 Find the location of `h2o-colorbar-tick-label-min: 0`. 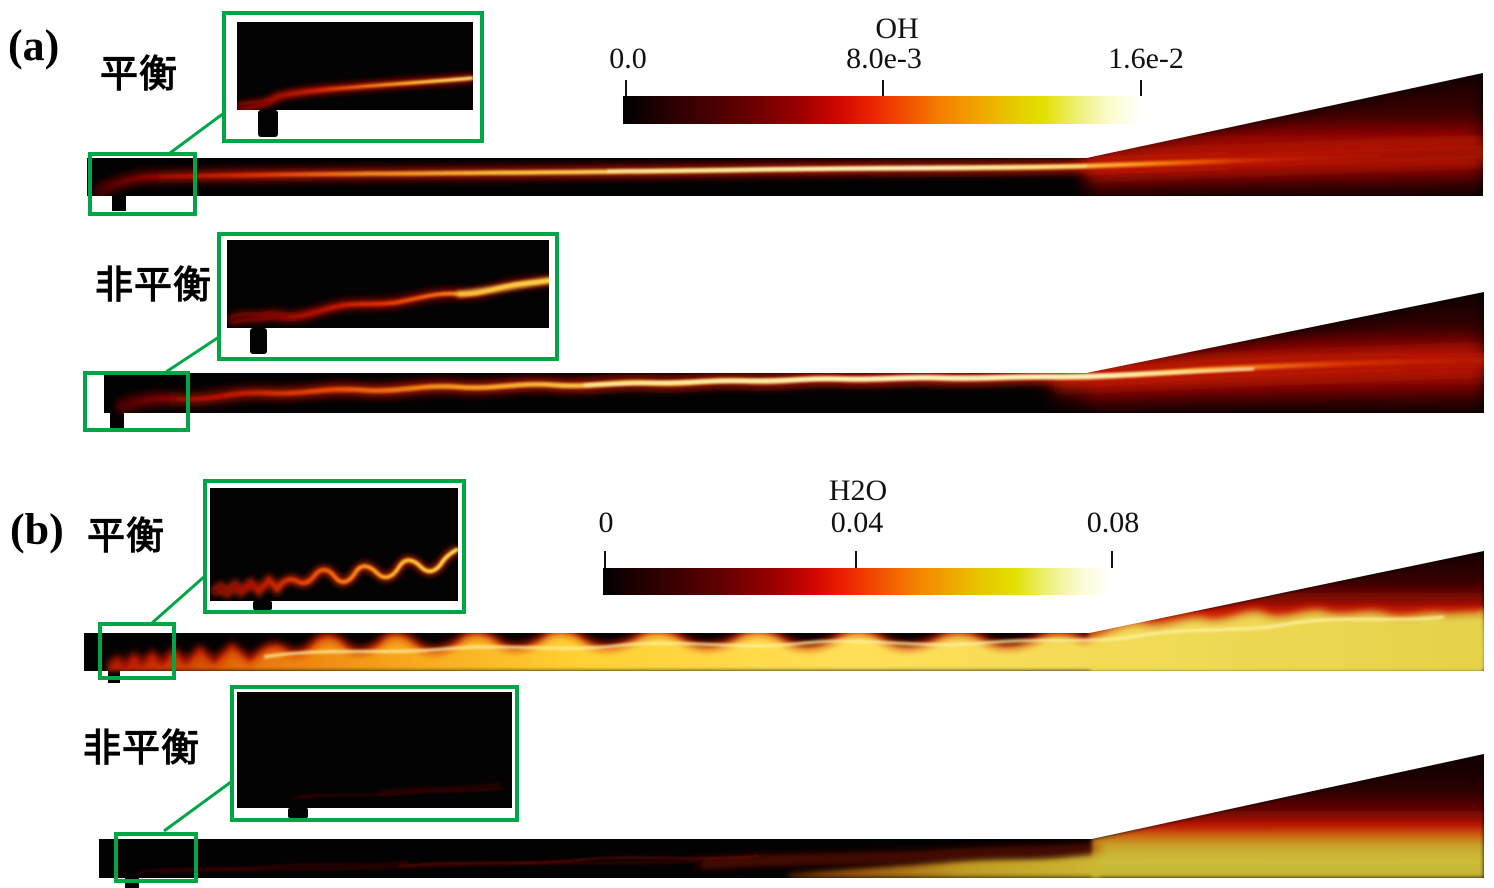

h2o-colorbar-tick-label-min: 0 is located at coordinates (606, 522).